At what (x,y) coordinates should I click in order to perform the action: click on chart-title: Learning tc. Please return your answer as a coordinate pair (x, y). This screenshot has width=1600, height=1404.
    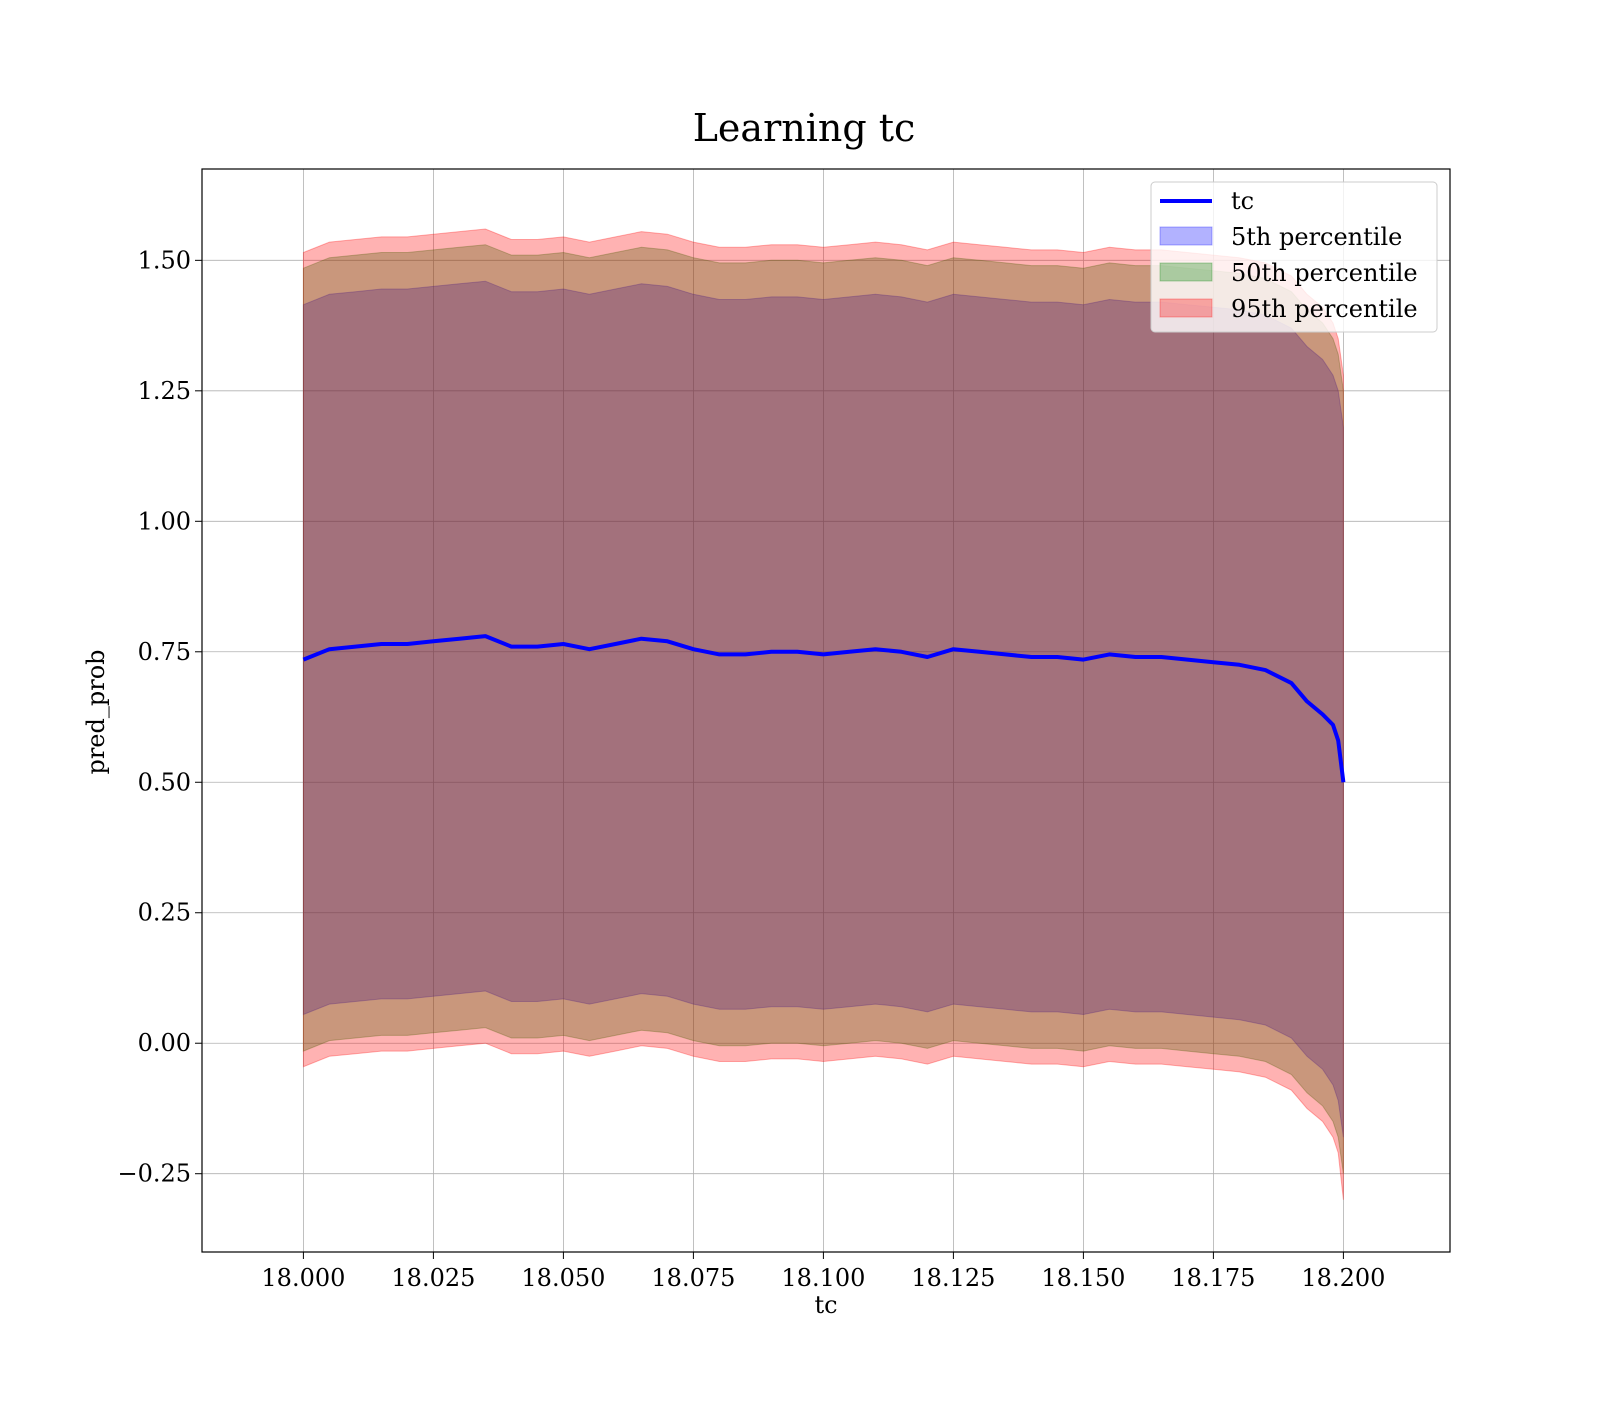
    Looking at the image, I should click on (804, 128).